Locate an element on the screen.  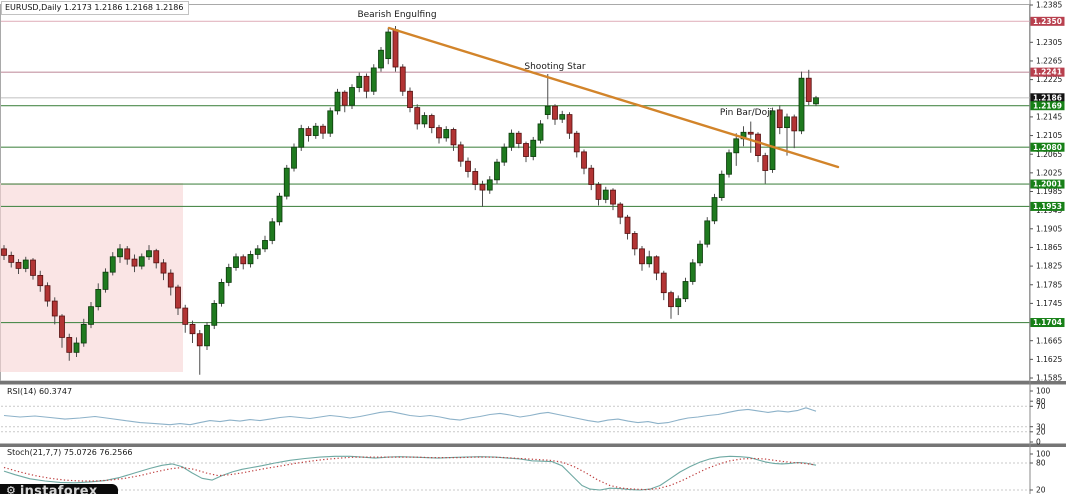
stoch-scale-tick: 80 is located at coordinates (1041, 463).